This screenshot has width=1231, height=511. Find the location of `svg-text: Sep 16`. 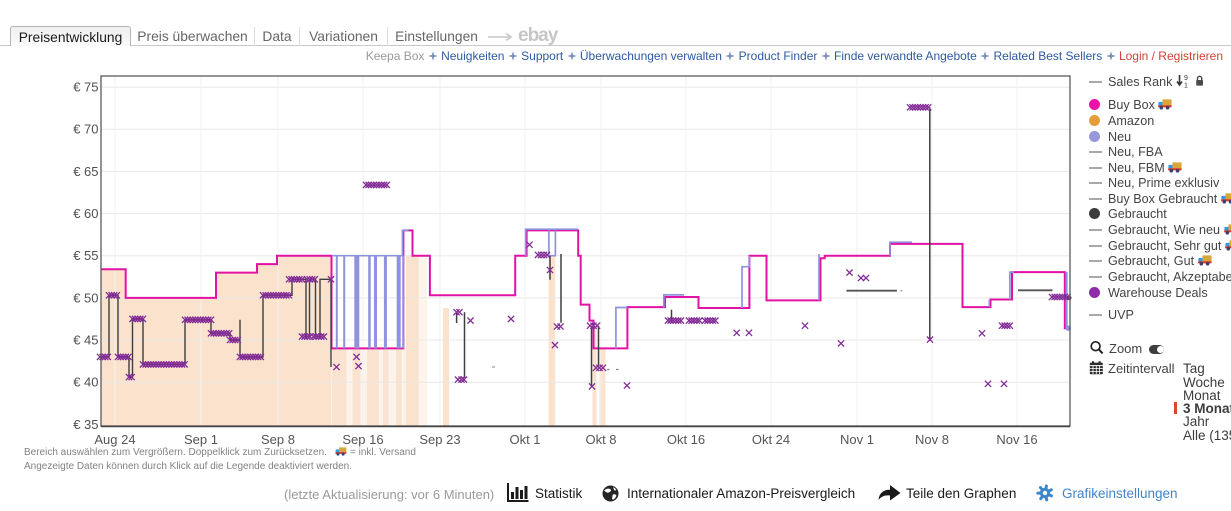

svg-text: Sep 16 is located at coordinates (362, 439).